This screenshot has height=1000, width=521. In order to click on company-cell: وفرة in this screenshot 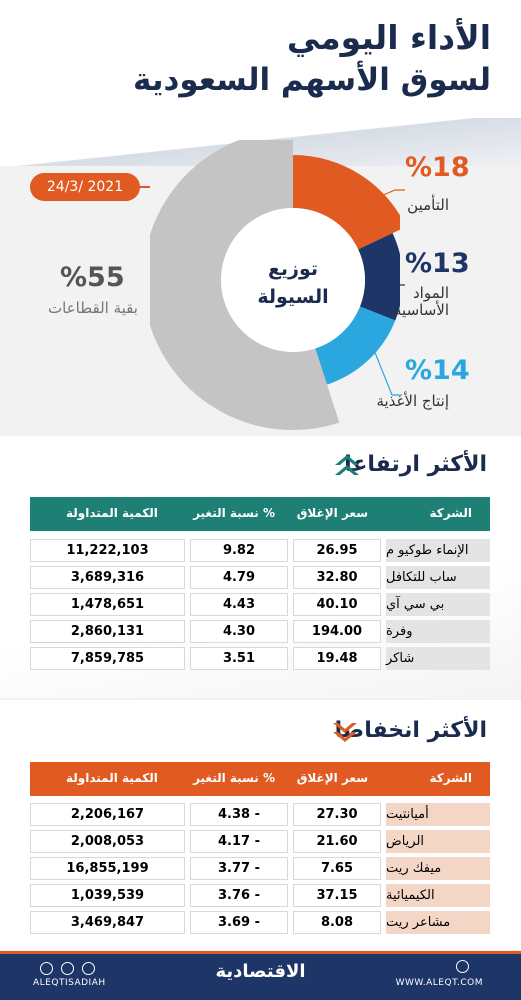, I will do `click(438, 631)`.